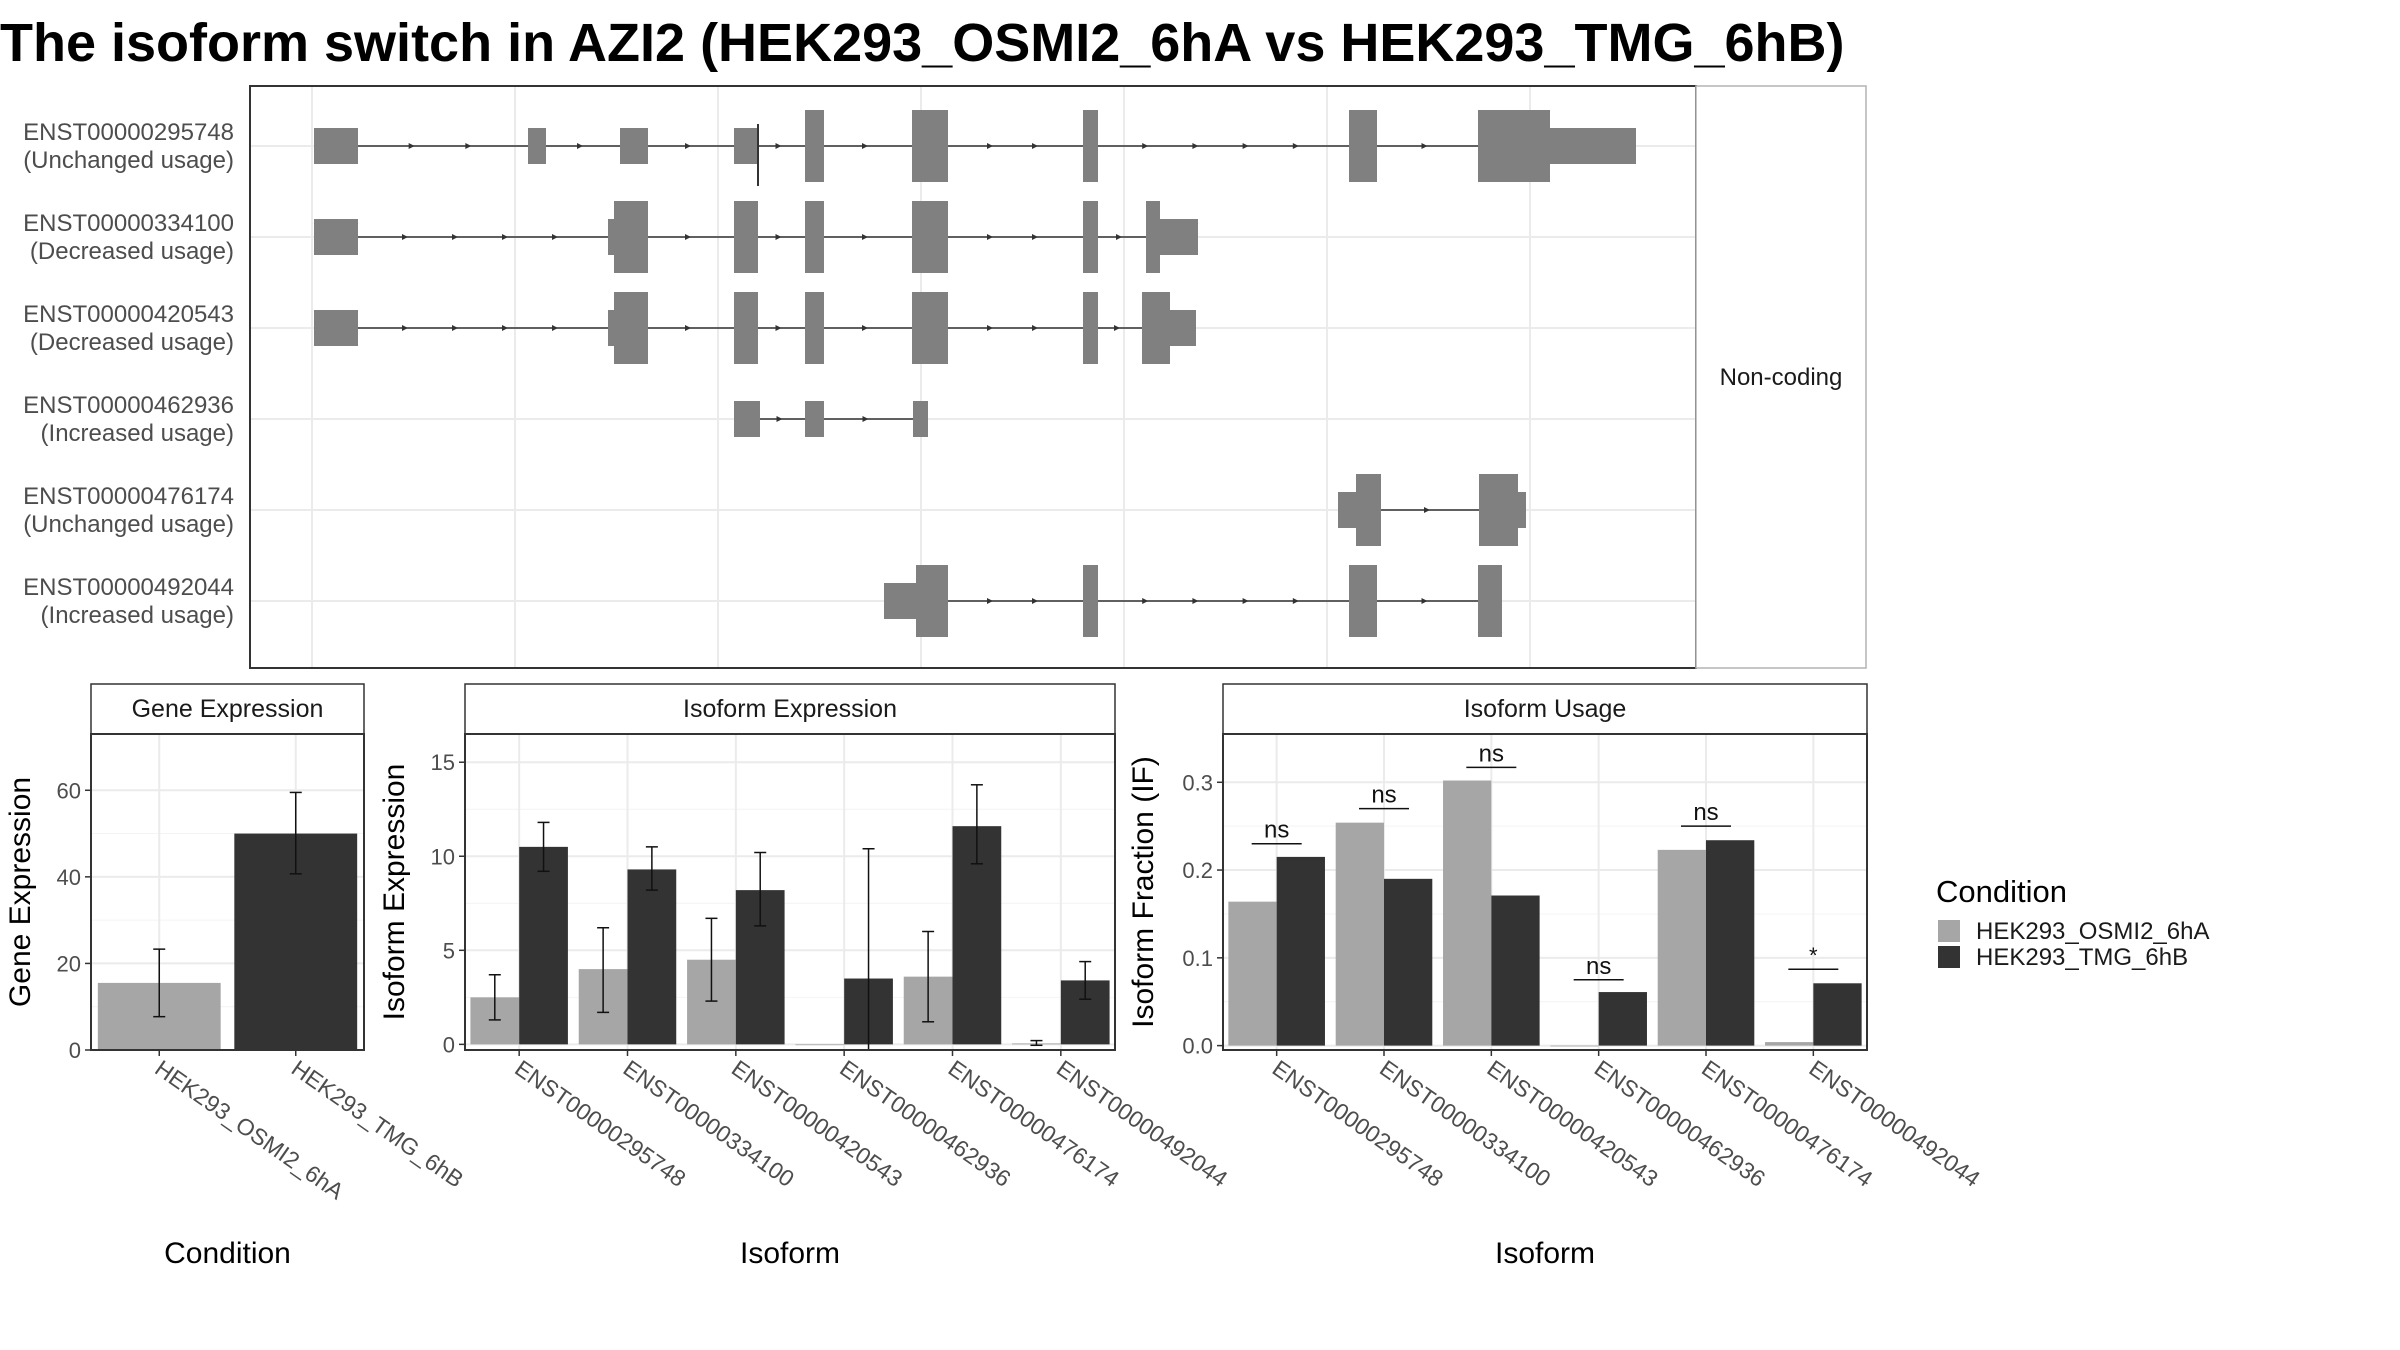 This screenshot has height=1350, width=2400. I want to click on y-tick-label: 0.3, so click(1197, 782).